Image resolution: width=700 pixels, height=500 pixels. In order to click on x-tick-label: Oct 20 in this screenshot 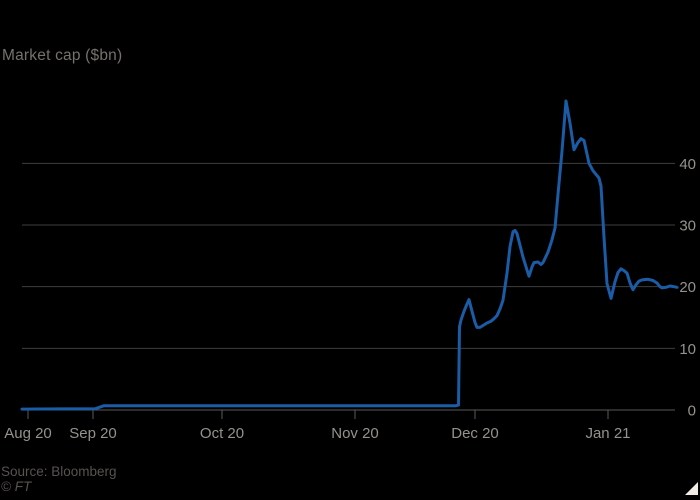, I will do `click(222, 433)`.